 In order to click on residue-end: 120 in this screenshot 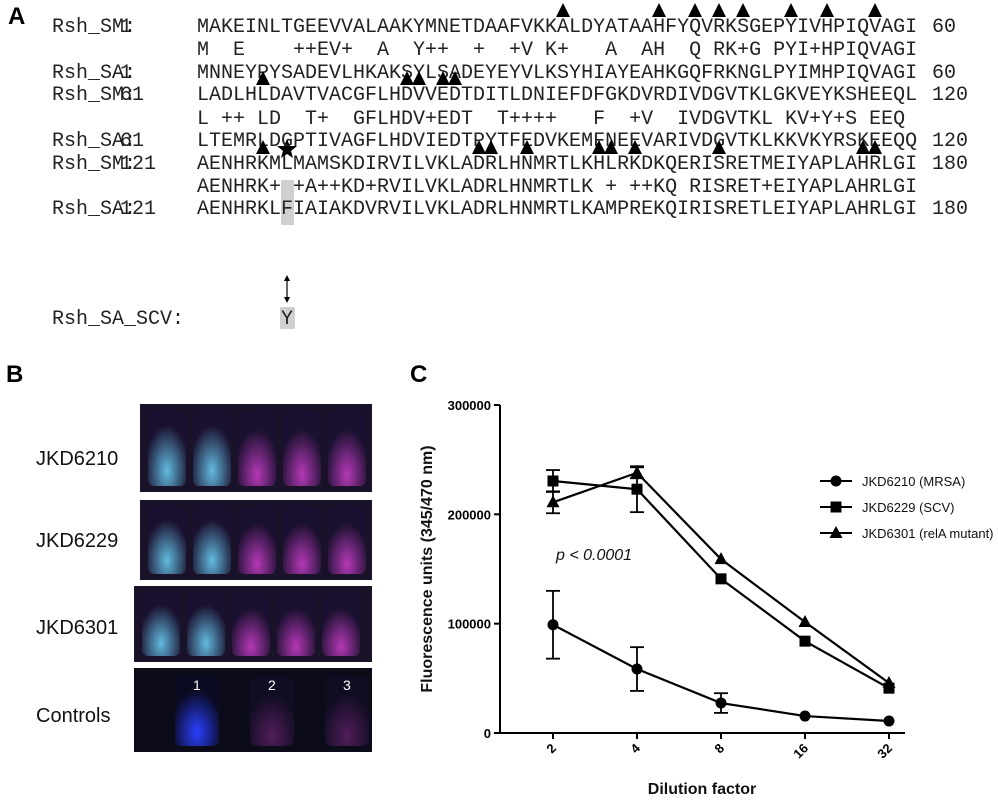, I will do `click(950, 141)`.